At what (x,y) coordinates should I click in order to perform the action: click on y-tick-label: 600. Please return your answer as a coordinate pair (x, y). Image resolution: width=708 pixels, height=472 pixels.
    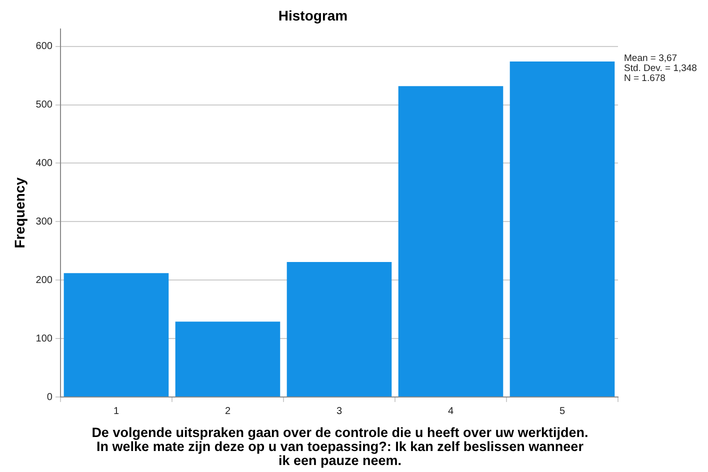
    Looking at the image, I should click on (44, 46).